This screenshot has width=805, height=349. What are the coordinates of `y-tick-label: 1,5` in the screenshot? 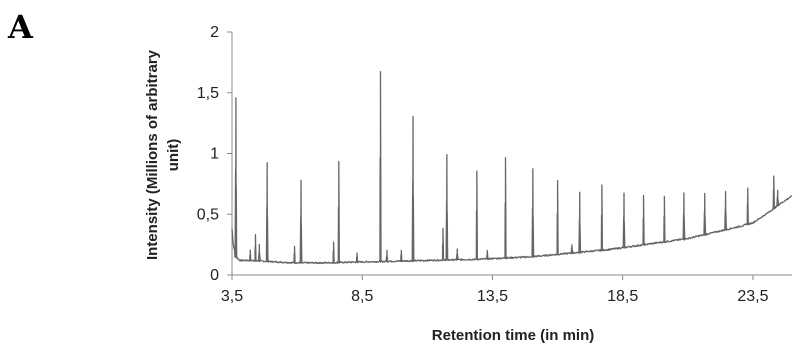 It's located at (208, 93).